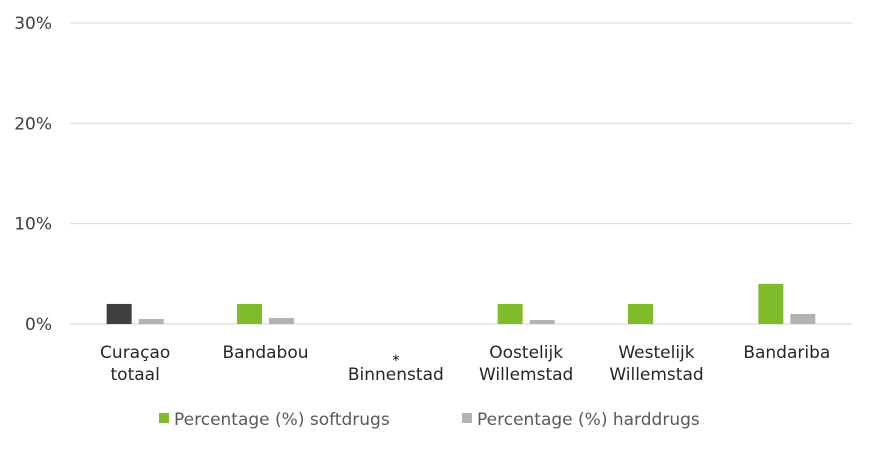 Image resolution: width=875 pixels, height=450 pixels. Describe the element at coordinates (265, 353) in the screenshot. I see `category-label: Bandabou` at that location.